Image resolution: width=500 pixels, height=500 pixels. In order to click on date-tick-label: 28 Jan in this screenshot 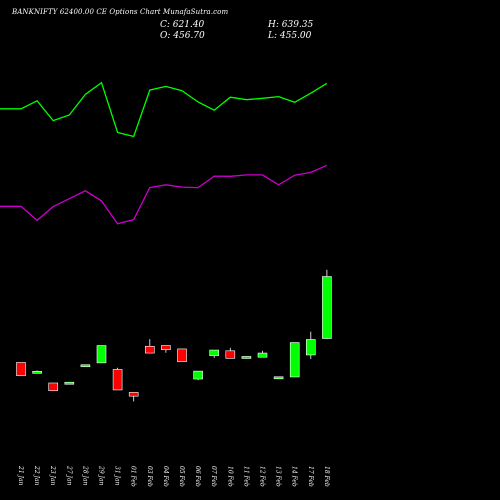, I will do `click(84, 475)`.